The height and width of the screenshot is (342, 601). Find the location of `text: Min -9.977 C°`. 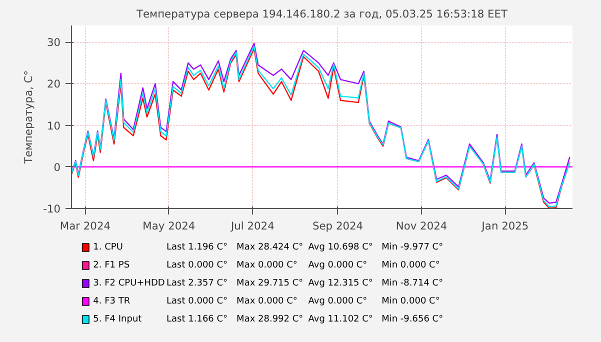

text: Min -9.977 C° is located at coordinates (413, 247).